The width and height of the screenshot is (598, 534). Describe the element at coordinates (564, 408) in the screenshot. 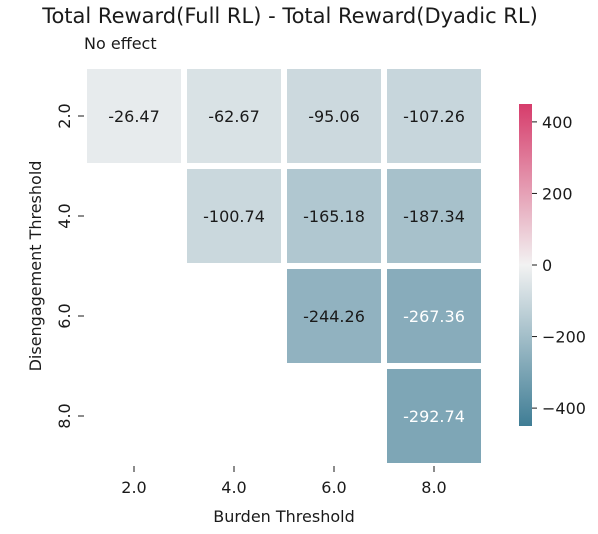

I see `colorbar-tick-label: −400` at that location.